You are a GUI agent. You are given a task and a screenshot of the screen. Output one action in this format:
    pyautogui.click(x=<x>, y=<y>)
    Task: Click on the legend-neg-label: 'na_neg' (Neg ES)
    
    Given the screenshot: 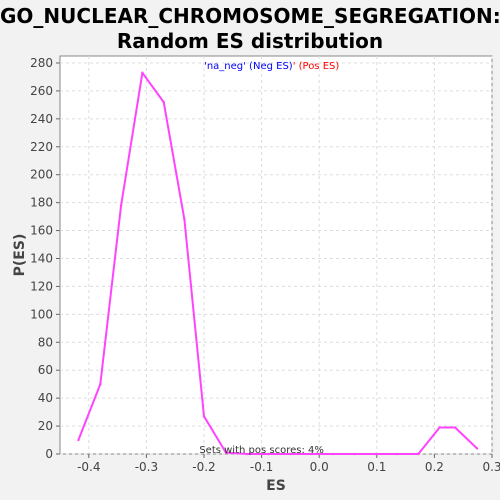 What is the action you would take?
    pyautogui.click(x=248, y=66)
    